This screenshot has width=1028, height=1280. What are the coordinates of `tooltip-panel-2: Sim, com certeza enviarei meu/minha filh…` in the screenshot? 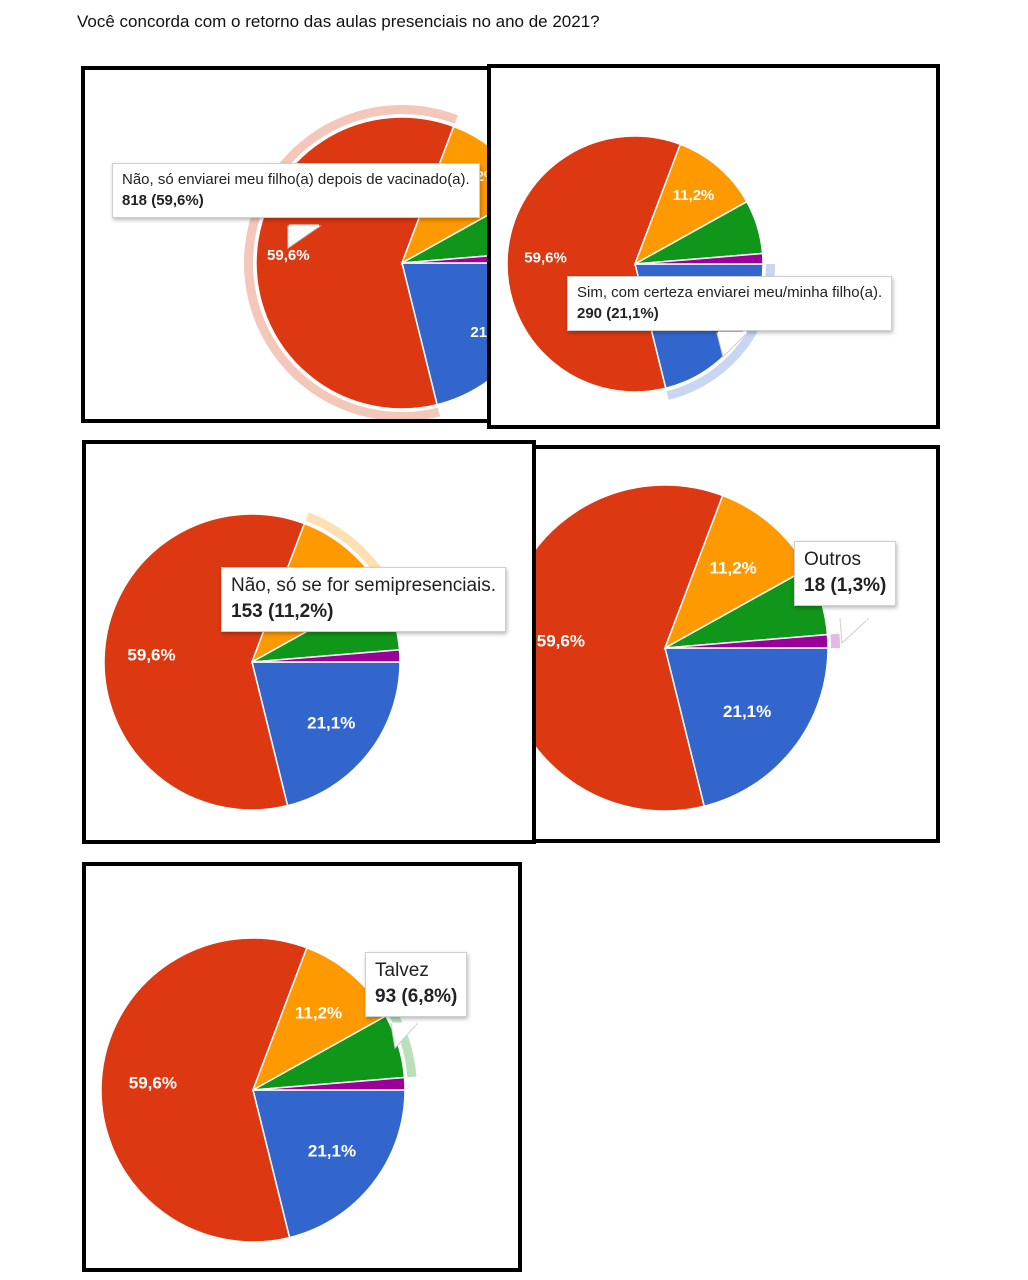 It's located at (730, 303).